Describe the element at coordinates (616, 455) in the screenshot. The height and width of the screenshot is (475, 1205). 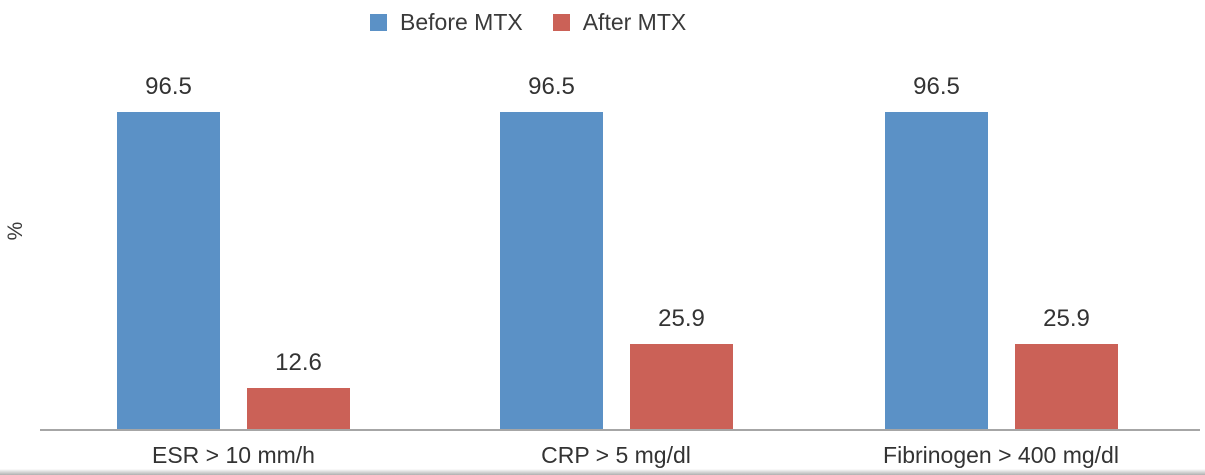
I see `category-label: CRP > 5 mg/dl` at that location.